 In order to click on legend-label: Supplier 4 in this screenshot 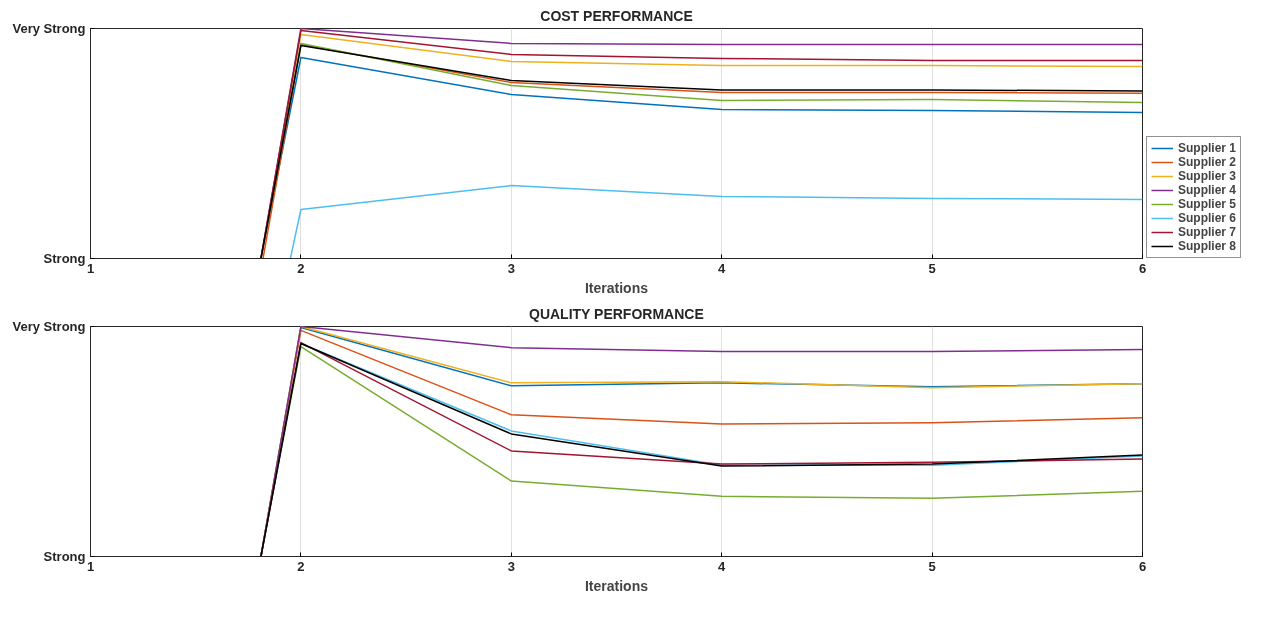, I will do `click(1207, 190)`.